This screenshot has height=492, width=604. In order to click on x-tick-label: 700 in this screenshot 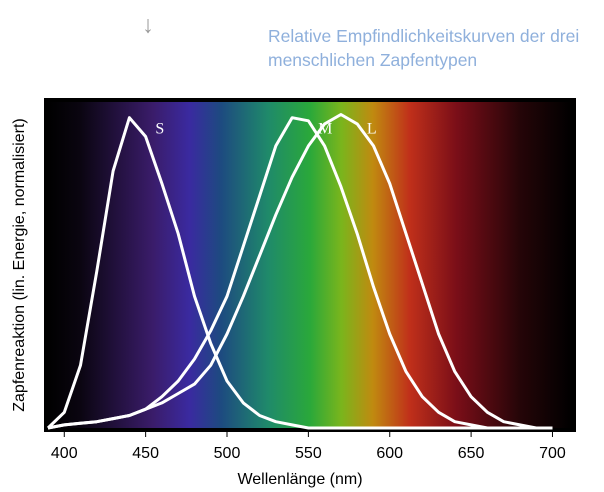, I will do `click(552, 453)`.